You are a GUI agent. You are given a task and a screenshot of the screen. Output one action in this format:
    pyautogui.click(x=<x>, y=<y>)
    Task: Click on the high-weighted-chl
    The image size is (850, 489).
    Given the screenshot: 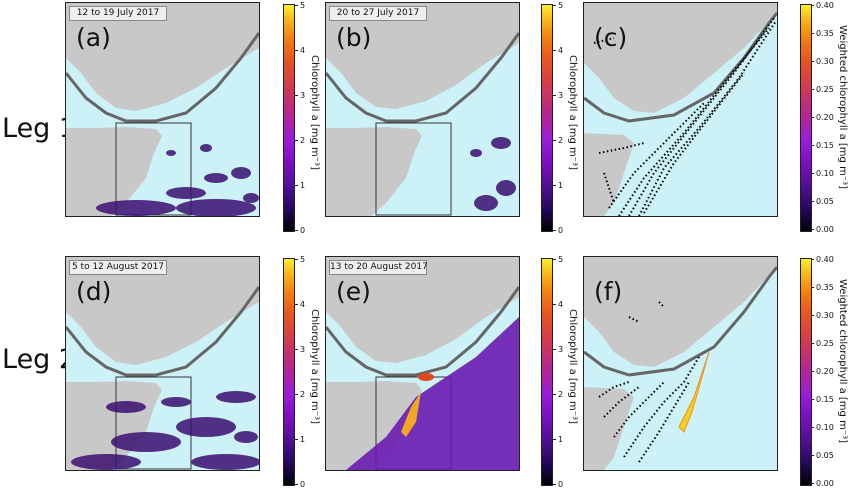 What is the action you would take?
    pyautogui.click(x=694, y=392)
    